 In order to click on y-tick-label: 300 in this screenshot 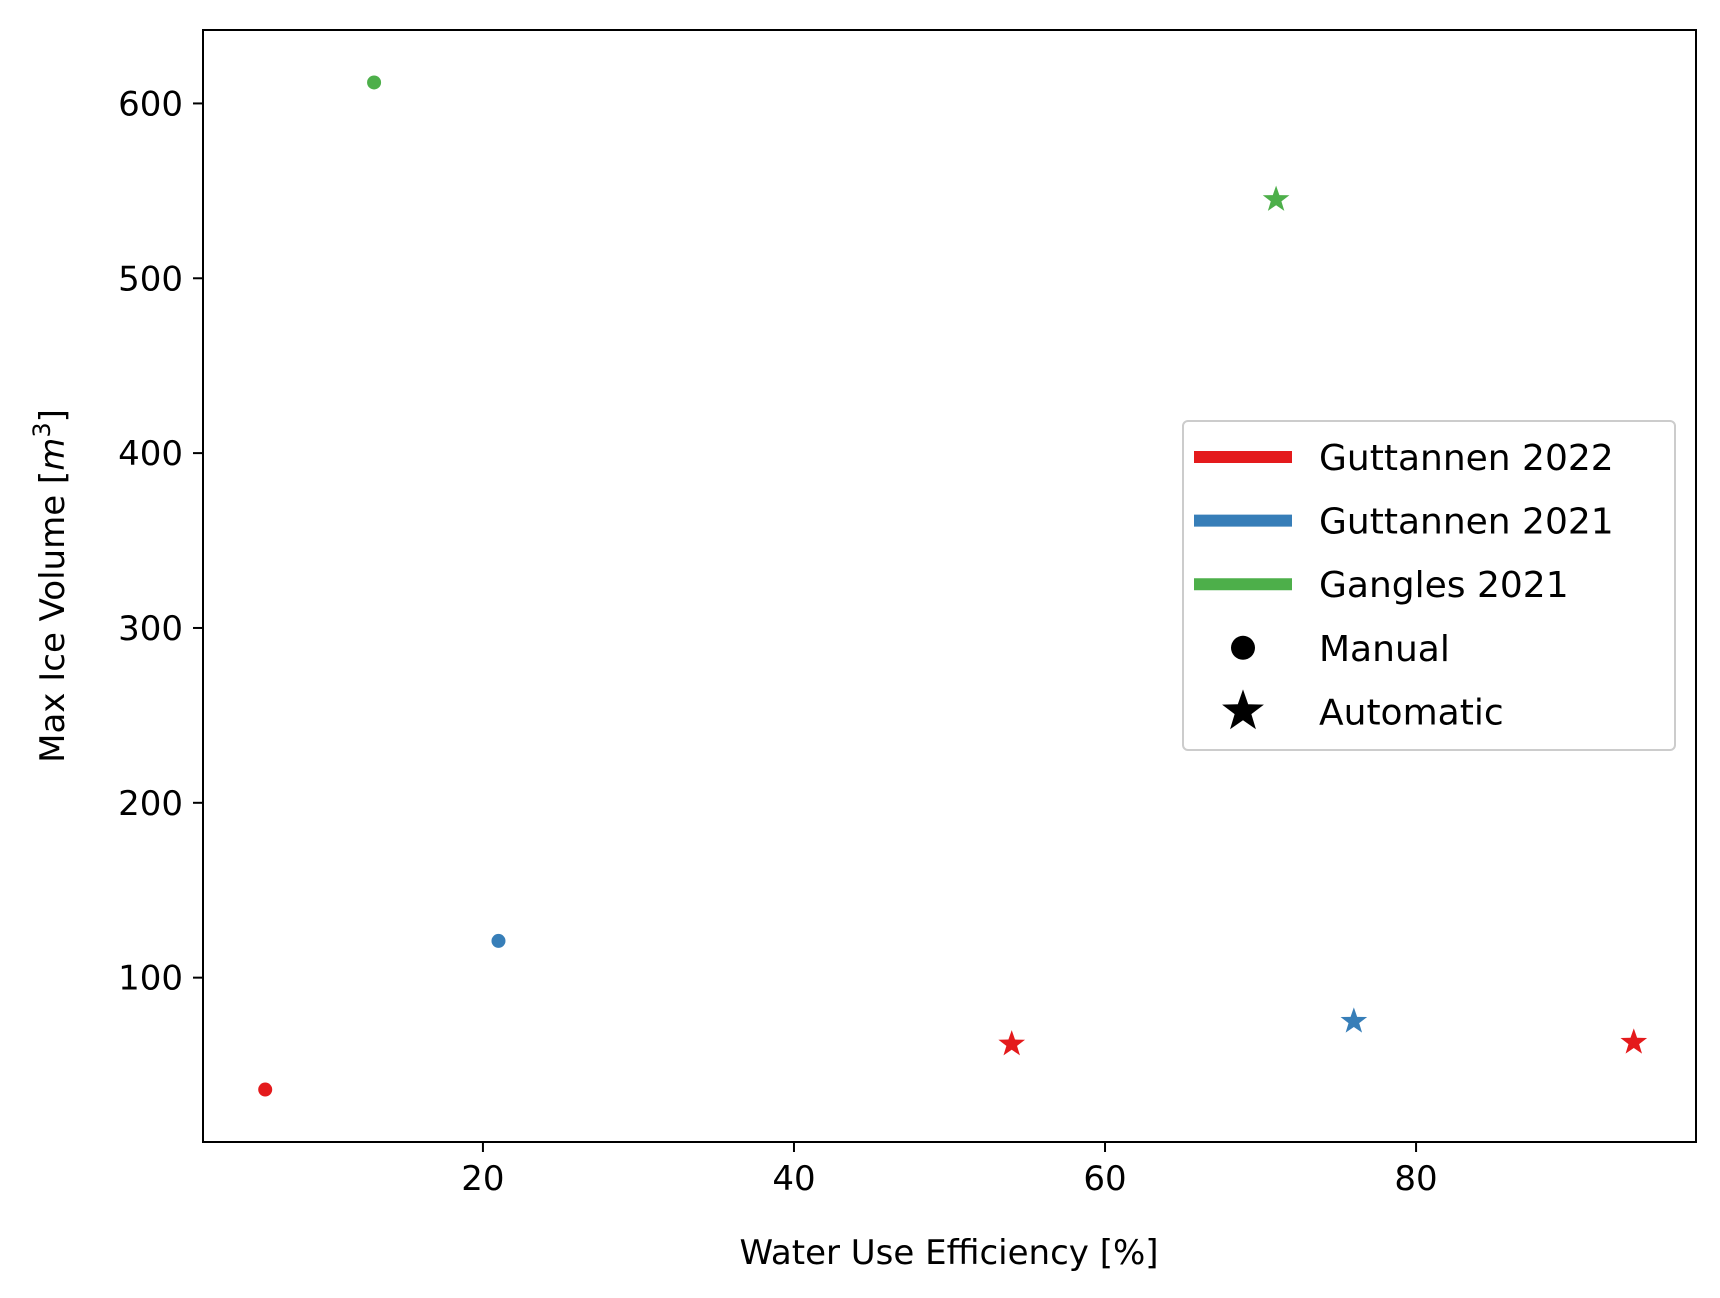, I will do `click(150, 629)`.